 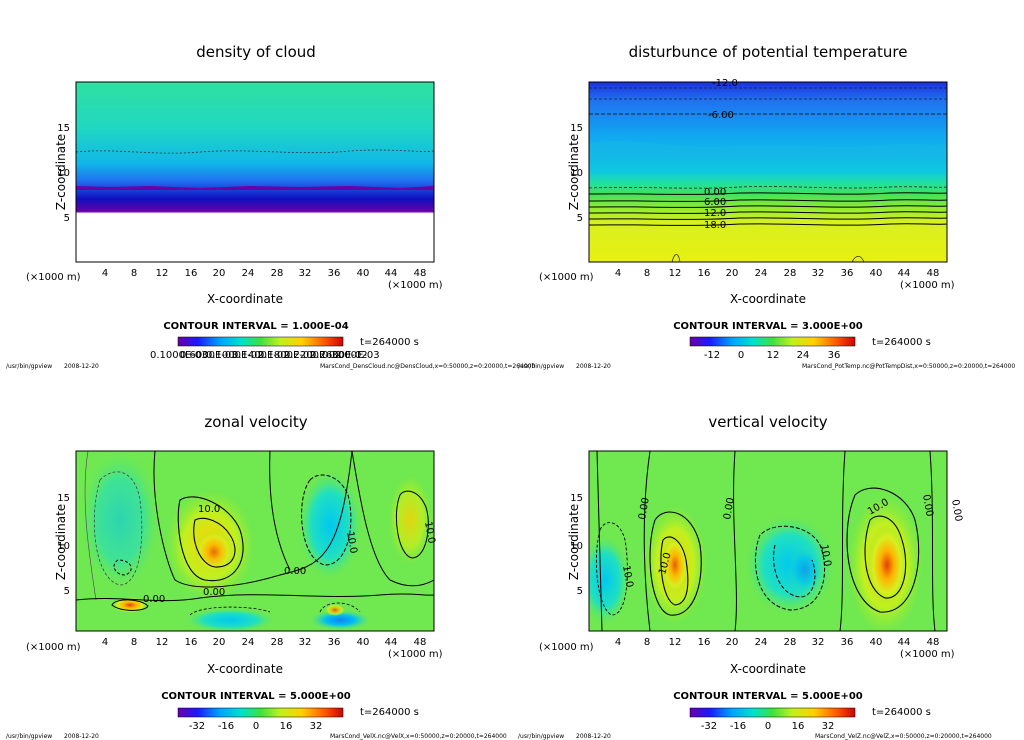 What do you see at coordinates (235, 355) in the screenshot?
I see `colorbar-label: 0.1000E-02` at bounding box center [235, 355].